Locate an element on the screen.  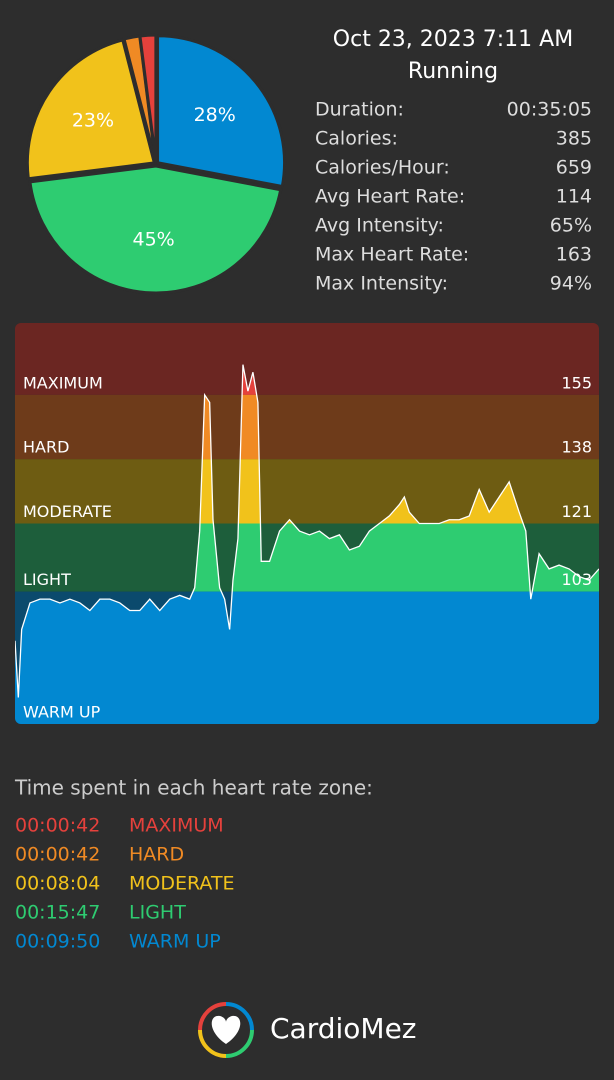
zone-times-title: Time spent in each heart rate zone: is located at coordinates (193, 788).